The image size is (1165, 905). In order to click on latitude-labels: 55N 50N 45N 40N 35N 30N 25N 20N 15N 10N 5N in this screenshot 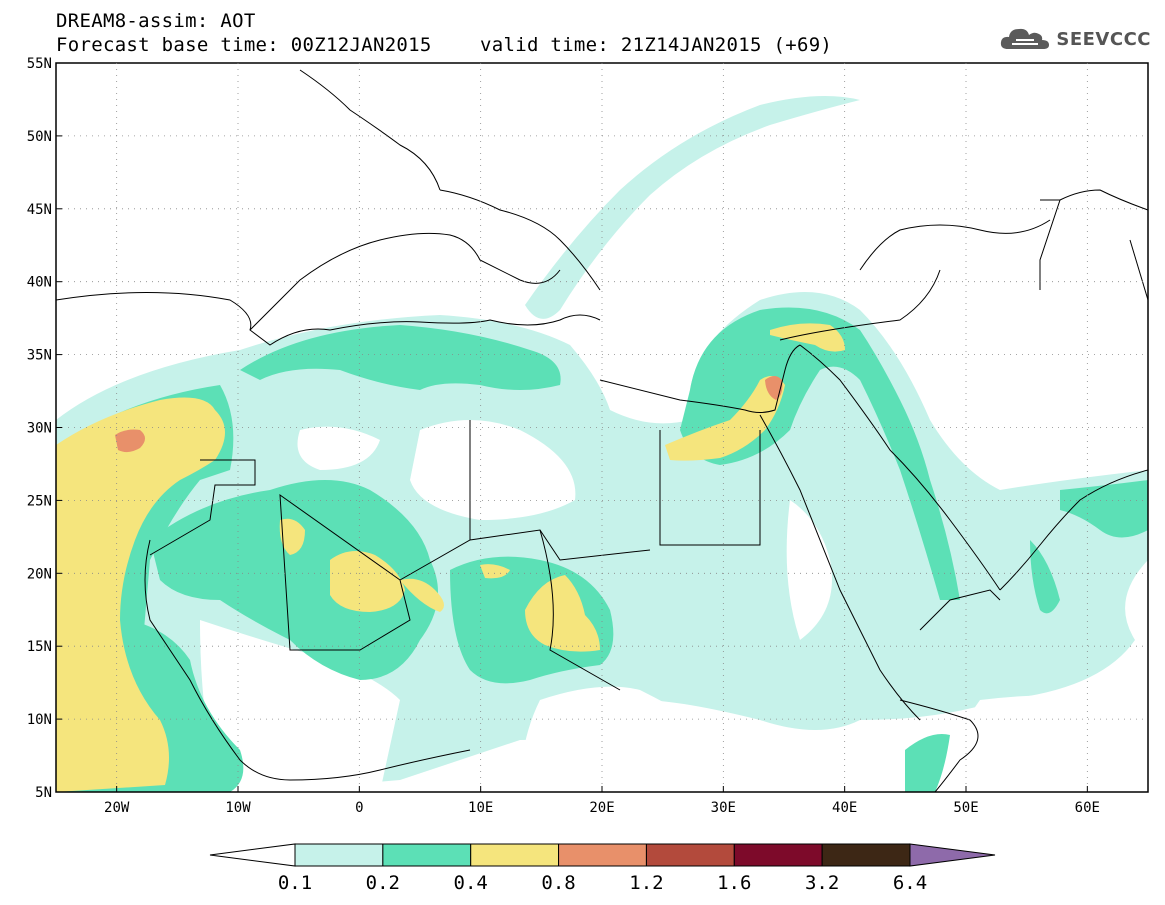, I will do `click(39, 428)`.